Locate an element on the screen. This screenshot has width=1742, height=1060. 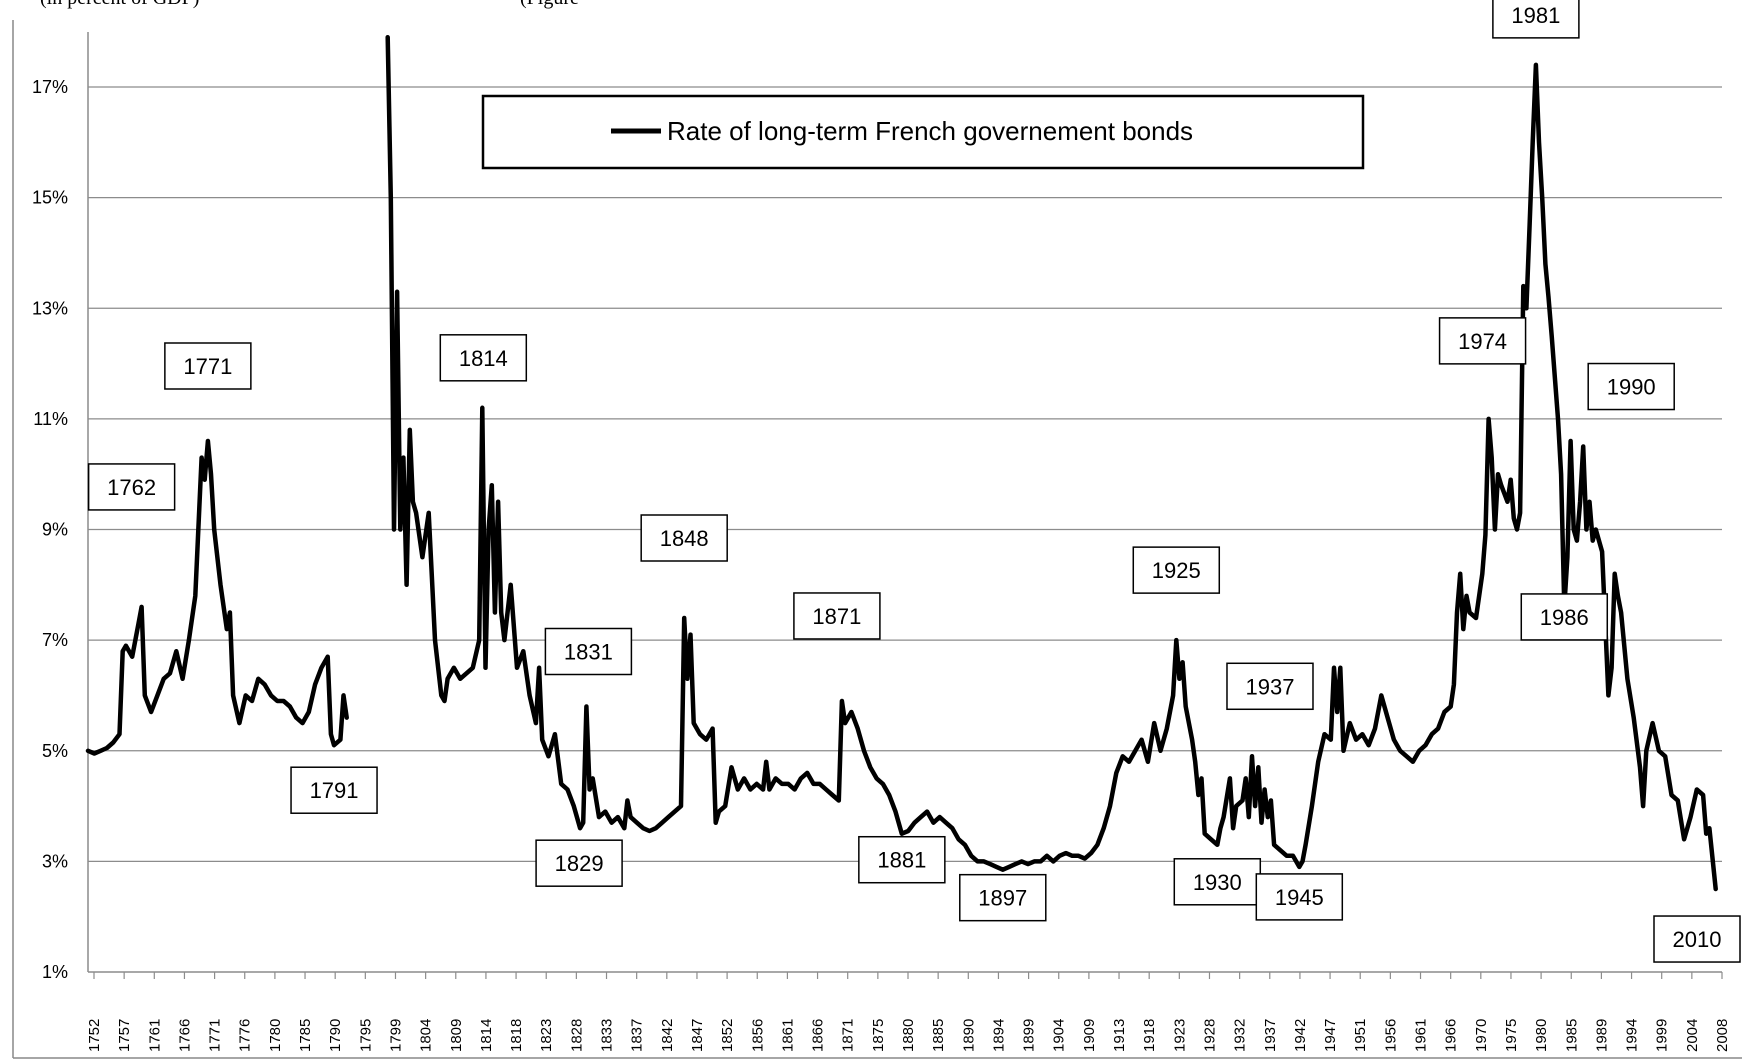
x-tick-label: 1880 is located at coordinates (908, 1035).